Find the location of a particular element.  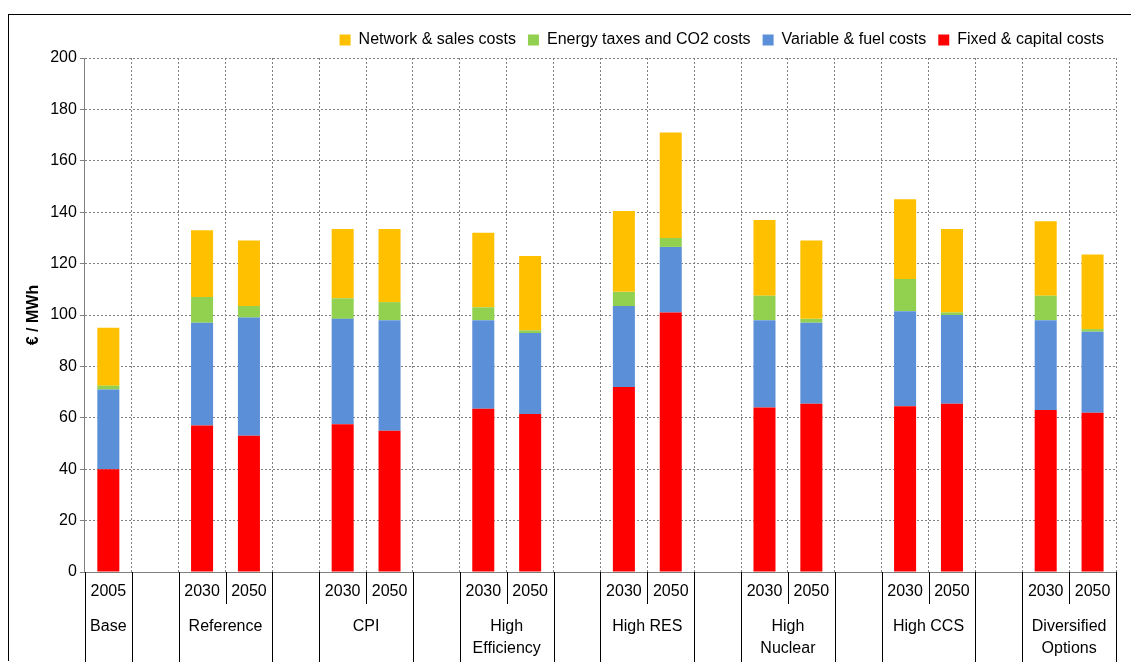

text: High Efficiency is located at coordinates (506, 637).